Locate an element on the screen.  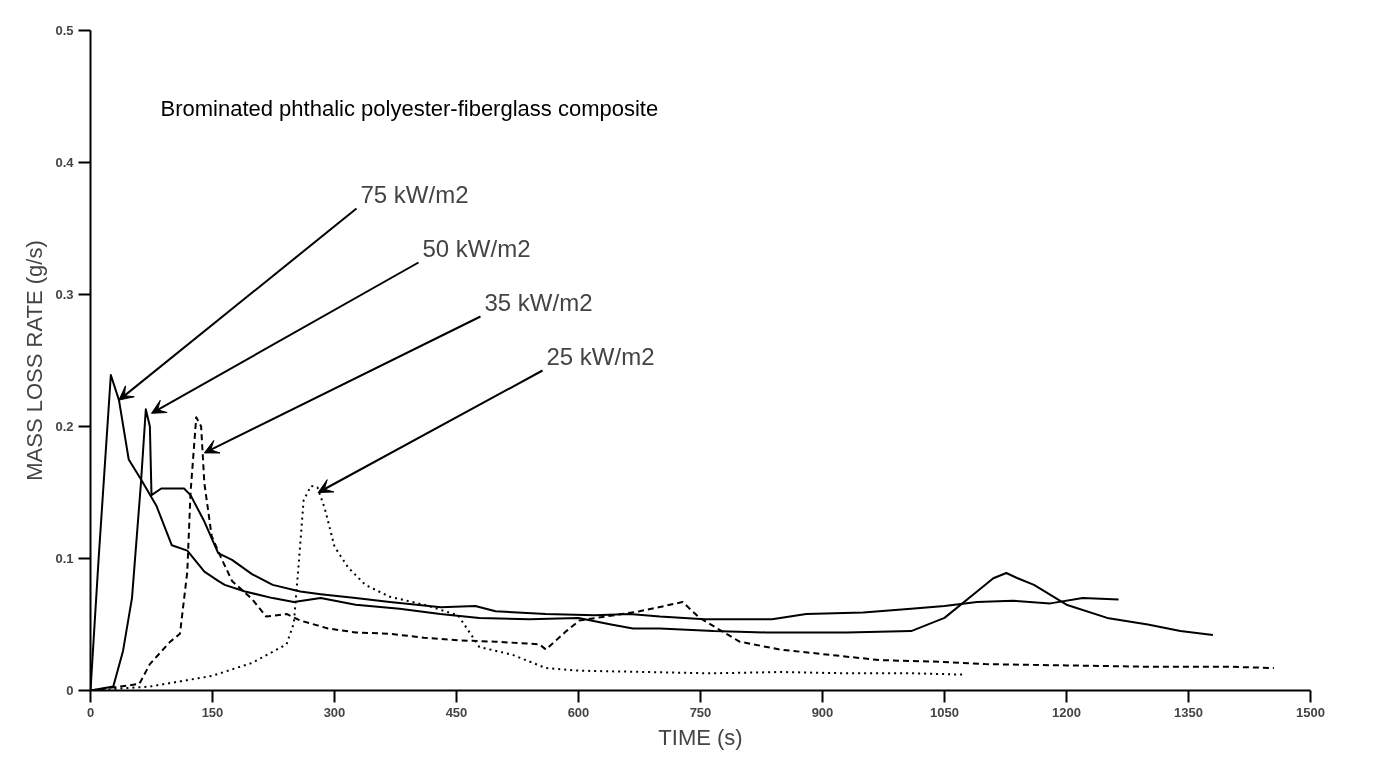
y-tick-label: 0.5 is located at coordinates (64, 30).